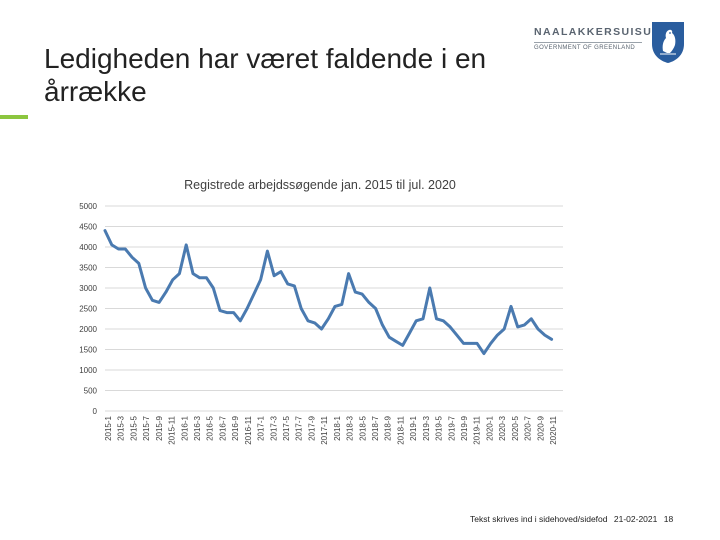 The height and width of the screenshot is (540, 720). What do you see at coordinates (350, 427) in the screenshot?
I see `x-tick-label: 2018-3` at bounding box center [350, 427].